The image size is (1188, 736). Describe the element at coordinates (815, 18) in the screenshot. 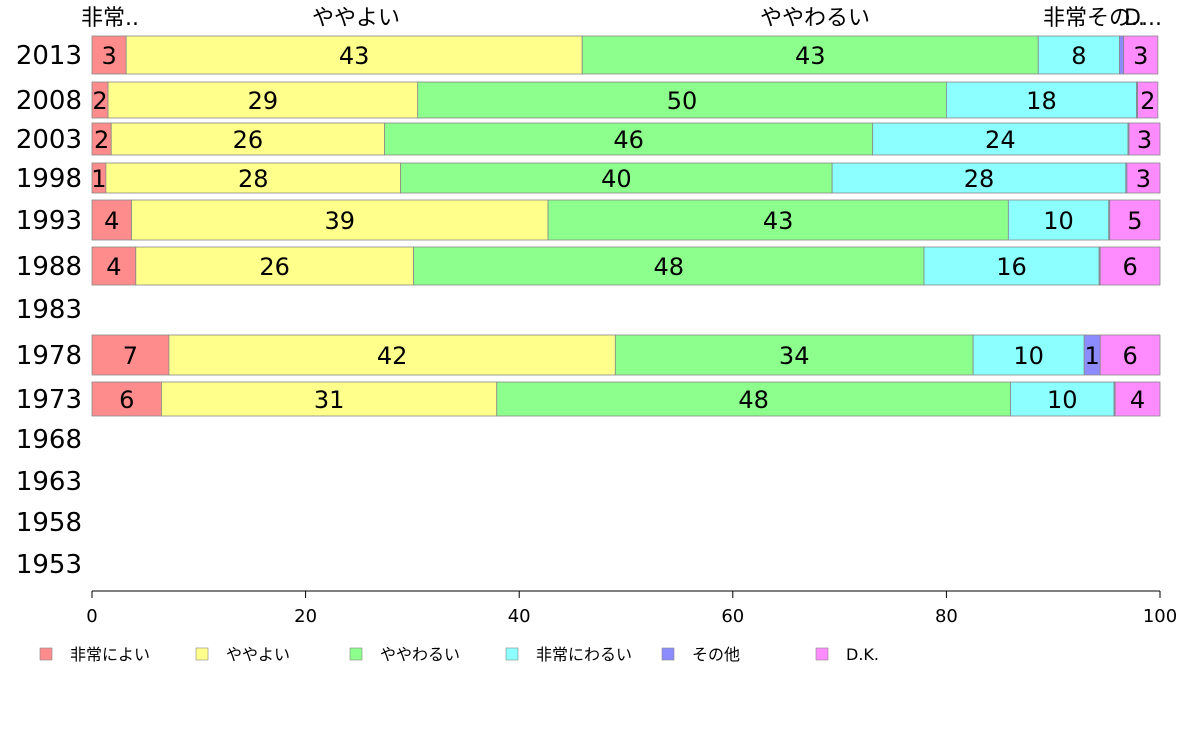

I see `top-series-label: ややわるい` at that location.